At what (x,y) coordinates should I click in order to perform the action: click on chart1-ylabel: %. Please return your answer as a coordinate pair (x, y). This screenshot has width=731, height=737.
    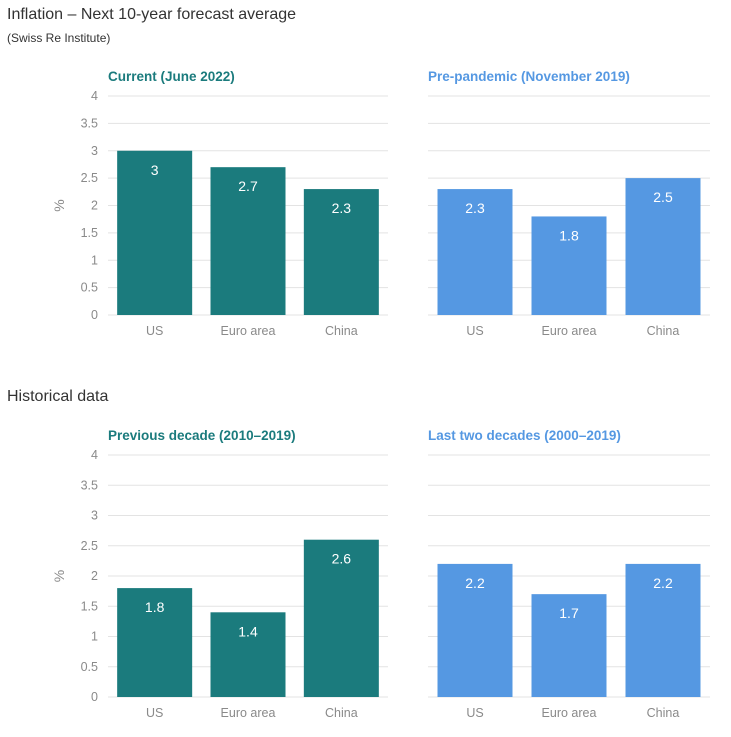
    Looking at the image, I should click on (59, 205).